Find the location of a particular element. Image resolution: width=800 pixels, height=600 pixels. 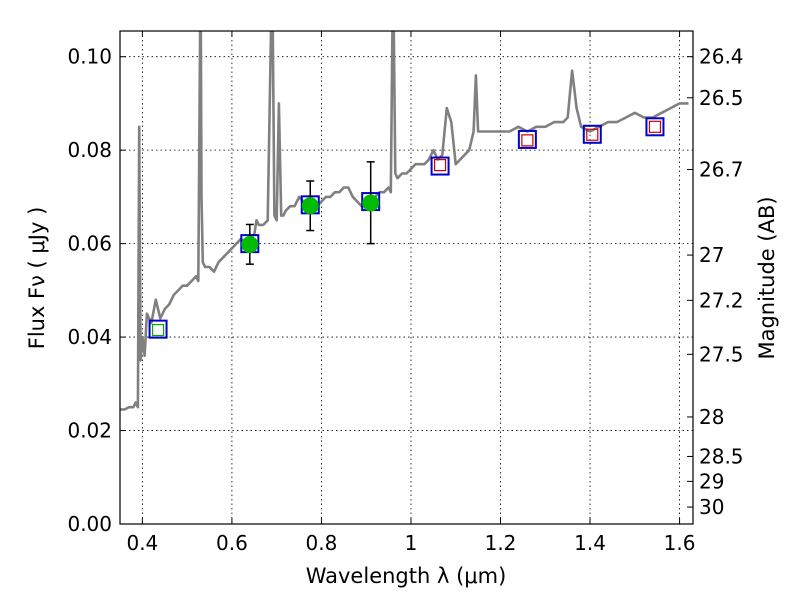

y-tick-label: 0.08 is located at coordinates (89, 150).